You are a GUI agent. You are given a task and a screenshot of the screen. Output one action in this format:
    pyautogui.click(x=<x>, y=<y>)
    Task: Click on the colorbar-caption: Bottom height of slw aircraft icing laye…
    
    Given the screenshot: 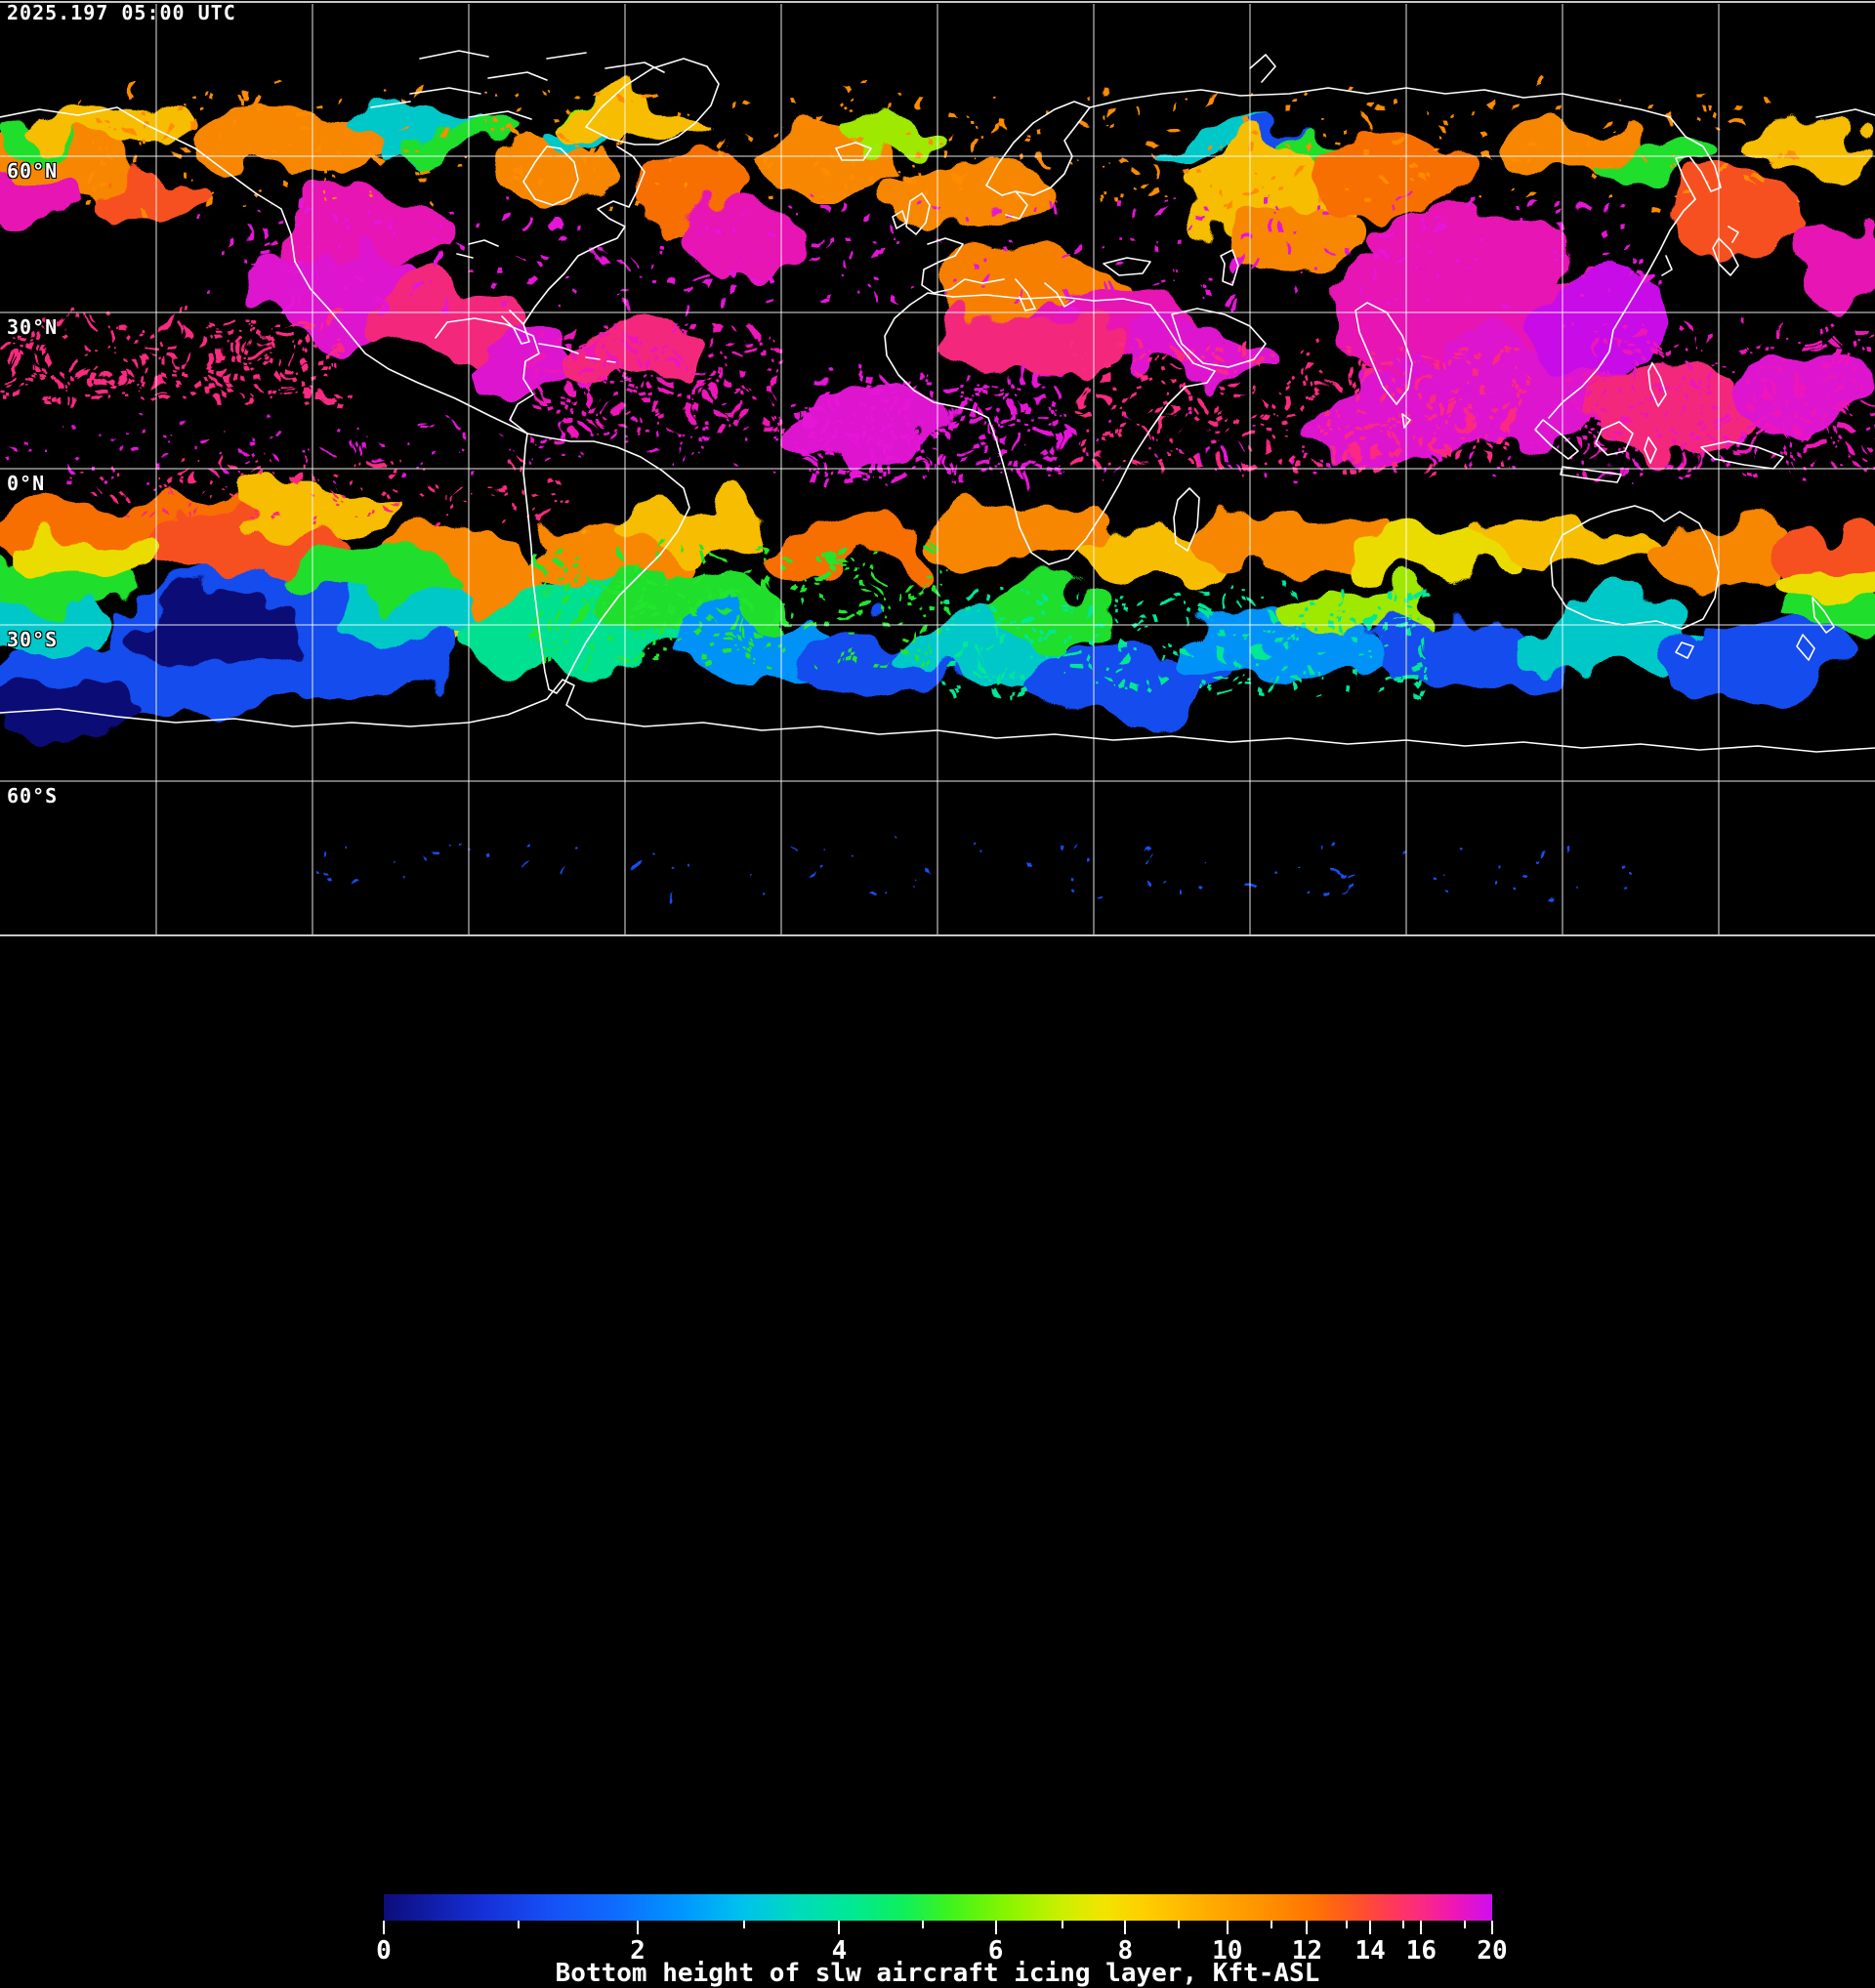 What is the action you would take?
    pyautogui.click(x=937, y=1973)
    